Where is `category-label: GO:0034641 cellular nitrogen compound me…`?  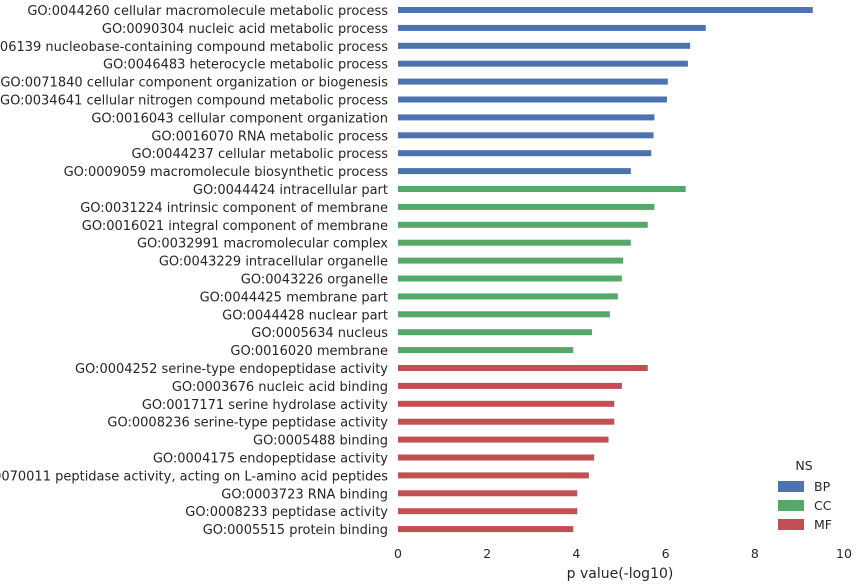 category-label: GO:0034641 cellular nitrogen compound me… is located at coordinates (194, 101).